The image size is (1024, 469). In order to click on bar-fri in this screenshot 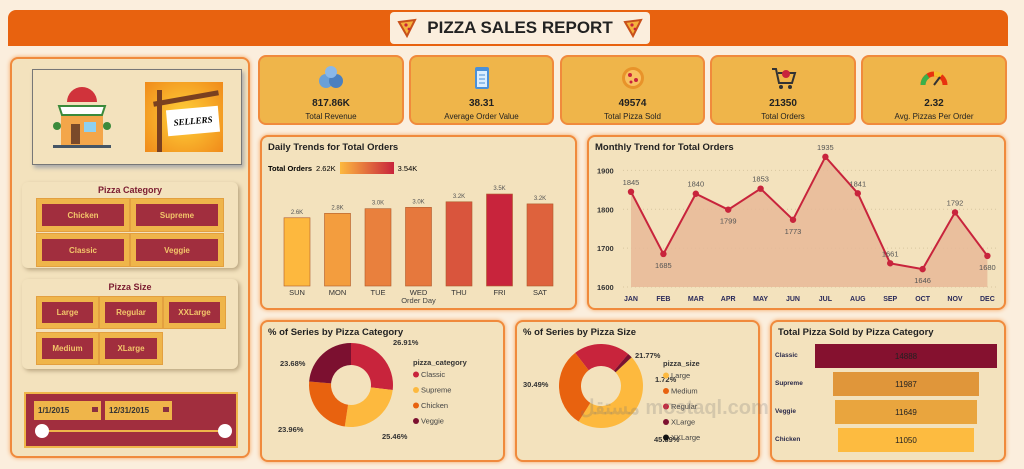, I will do `click(499, 240)`.